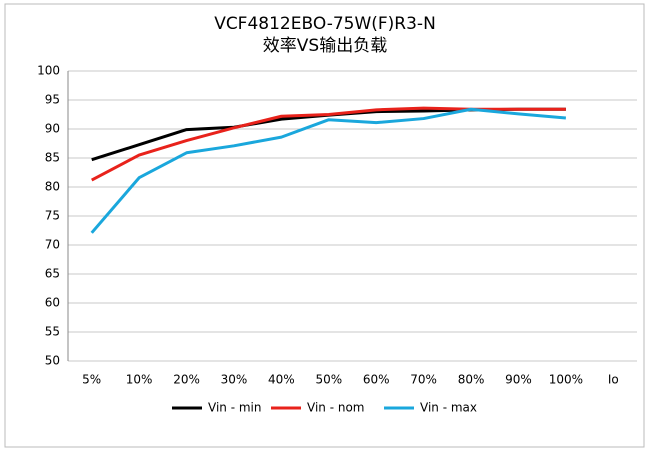  Describe the element at coordinates (139, 380) in the screenshot. I see `x-tick-label: 10%` at that location.